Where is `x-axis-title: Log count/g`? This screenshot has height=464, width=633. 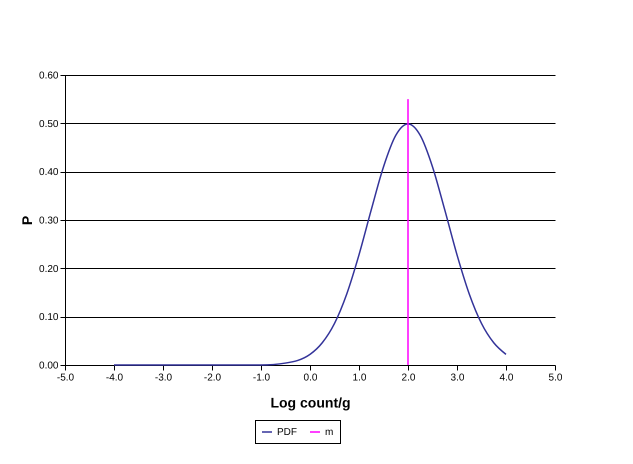
x-axis-title: Log count/g is located at coordinates (310, 402).